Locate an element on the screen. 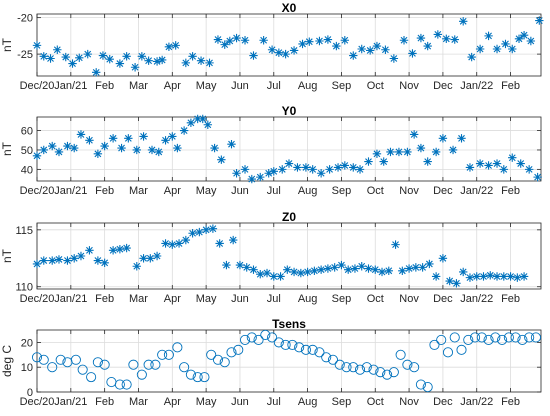  x-tick-label: Dec/20 is located at coordinates (37, 191).